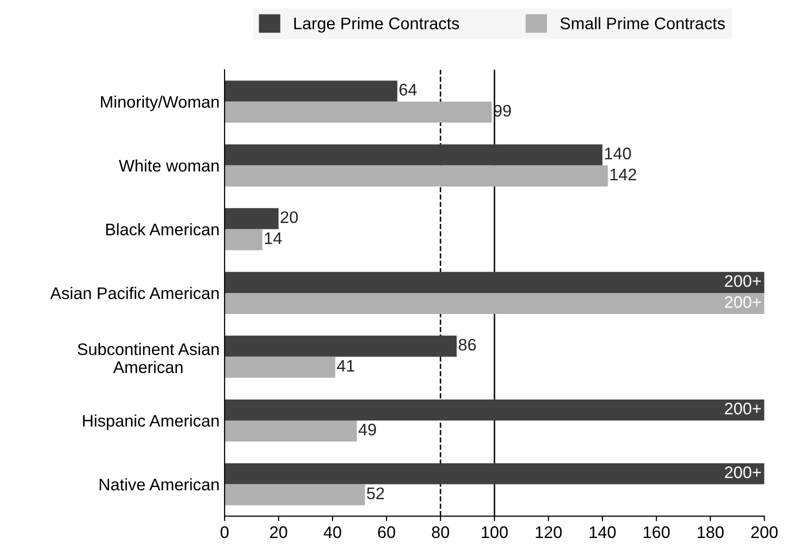 The height and width of the screenshot is (558, 788). What do you see at coordinates (408, 90) in the screenshot?
I see `data-label: 64` at bounding box center [408, 90].